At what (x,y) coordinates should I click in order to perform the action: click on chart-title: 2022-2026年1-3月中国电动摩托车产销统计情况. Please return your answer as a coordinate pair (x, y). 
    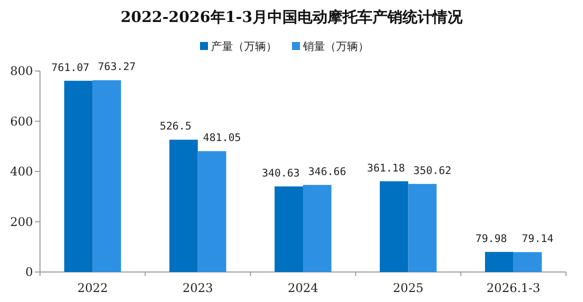
    Looking at the image, I should click on (292, 17).